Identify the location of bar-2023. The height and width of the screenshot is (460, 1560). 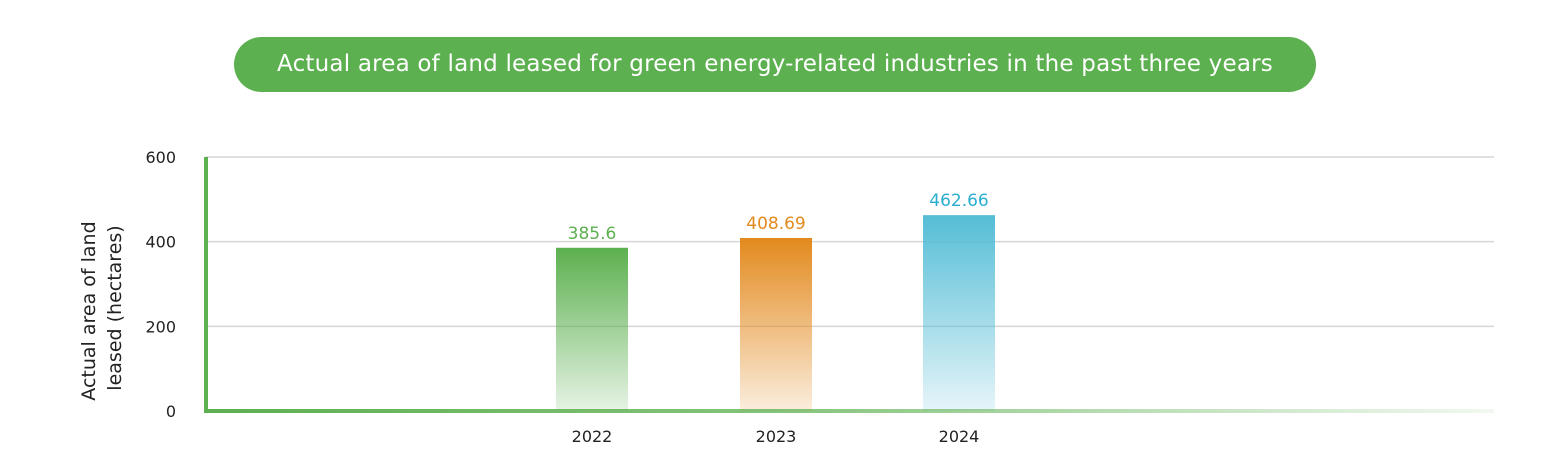
(776, 324).